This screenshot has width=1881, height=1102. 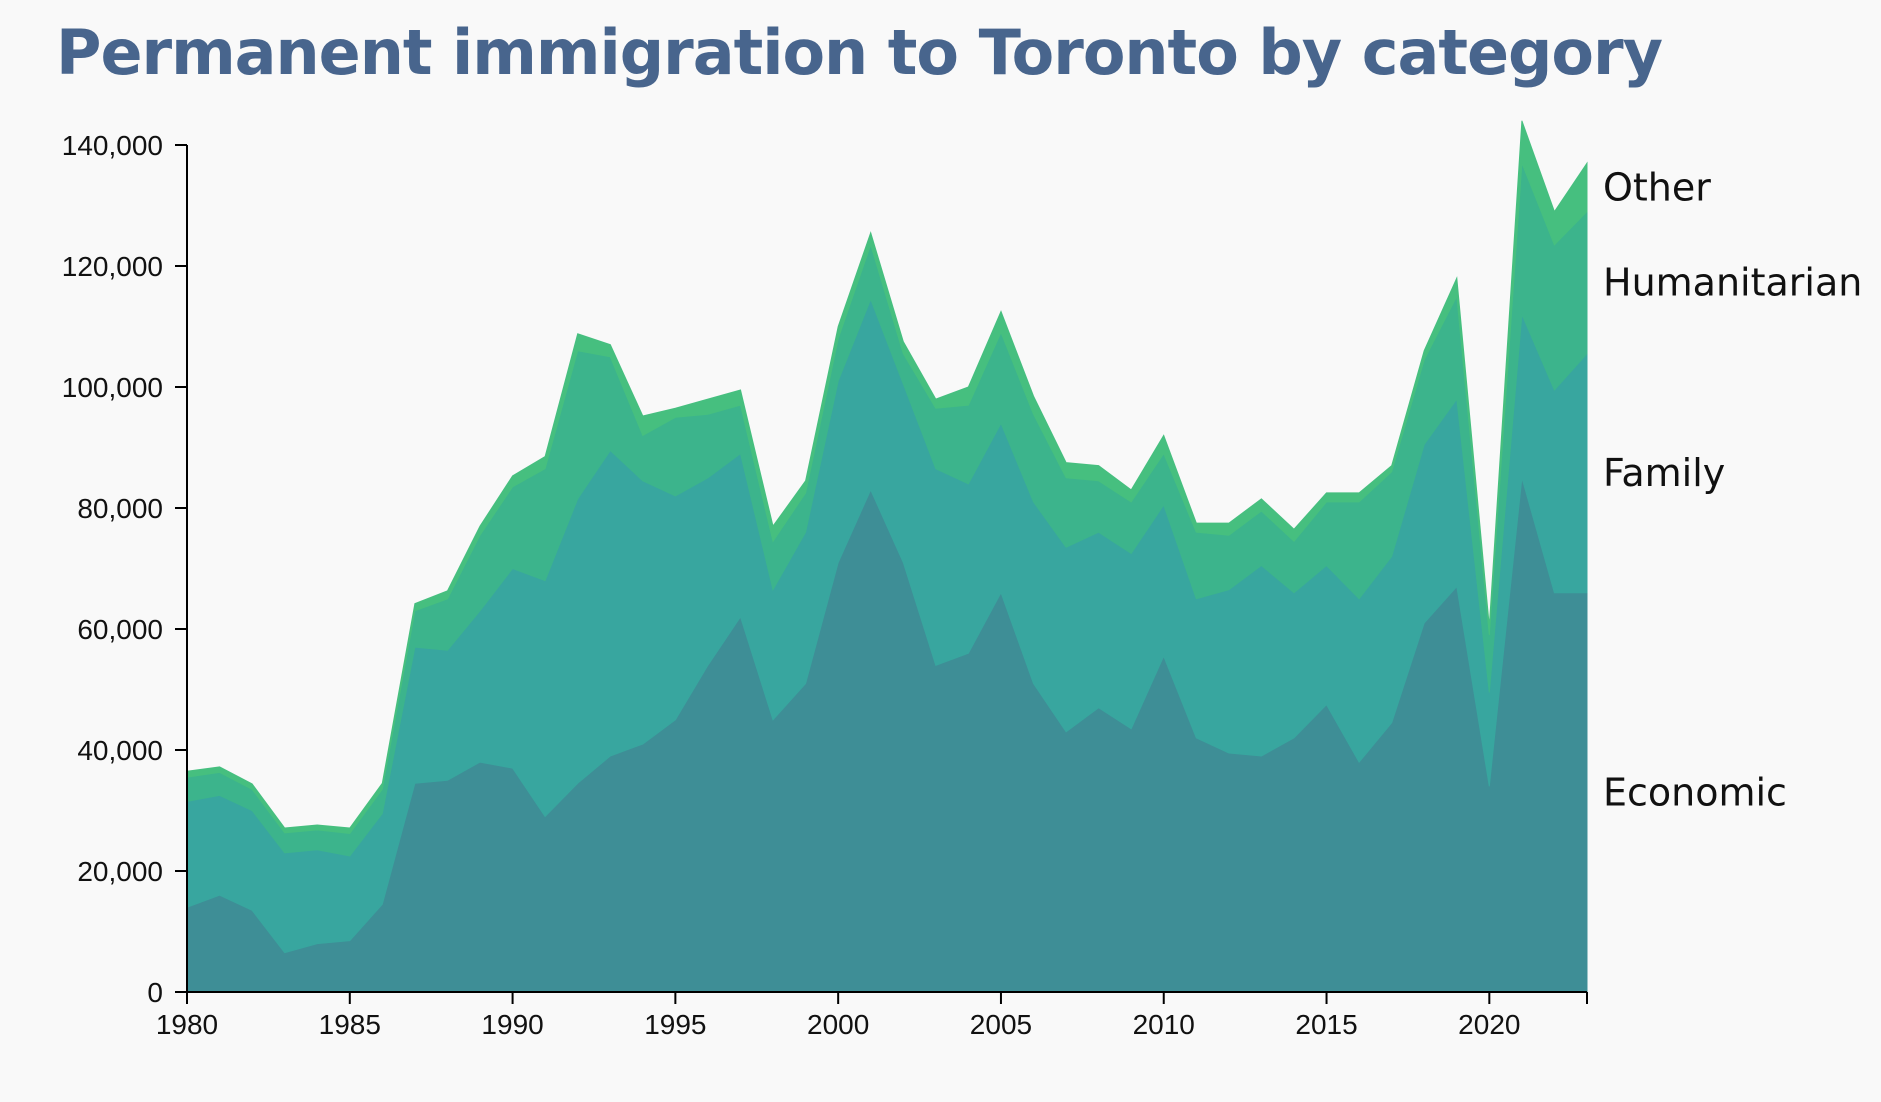 What do you see at coordinates (1164, 1024) in the screenshot?
I see `x-tick-label: 2010` at bounding box center [1164, 1024].